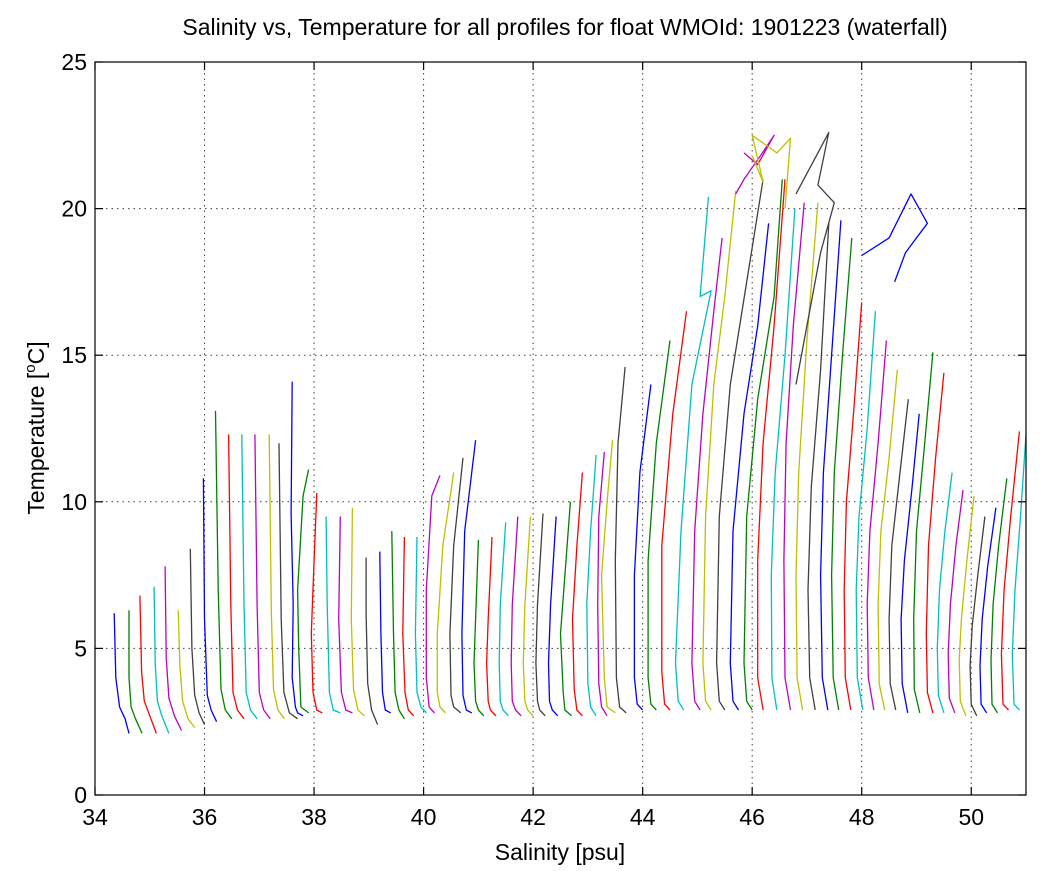 The width and height of the screenshot is (1054, 871). Describe the element at coordinates (95, 817) in the screenshot. I see `x-tick-label-0: 34` at that location.